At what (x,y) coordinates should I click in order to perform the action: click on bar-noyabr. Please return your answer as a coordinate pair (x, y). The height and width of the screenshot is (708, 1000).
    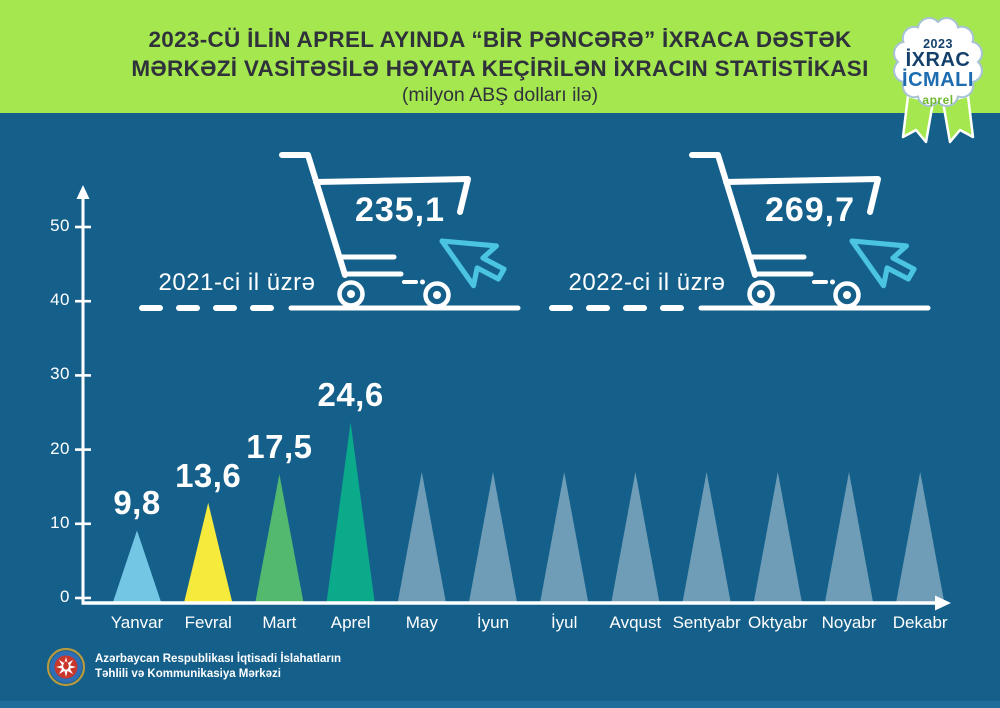
    Looking at the image, I should click on (849, 537).